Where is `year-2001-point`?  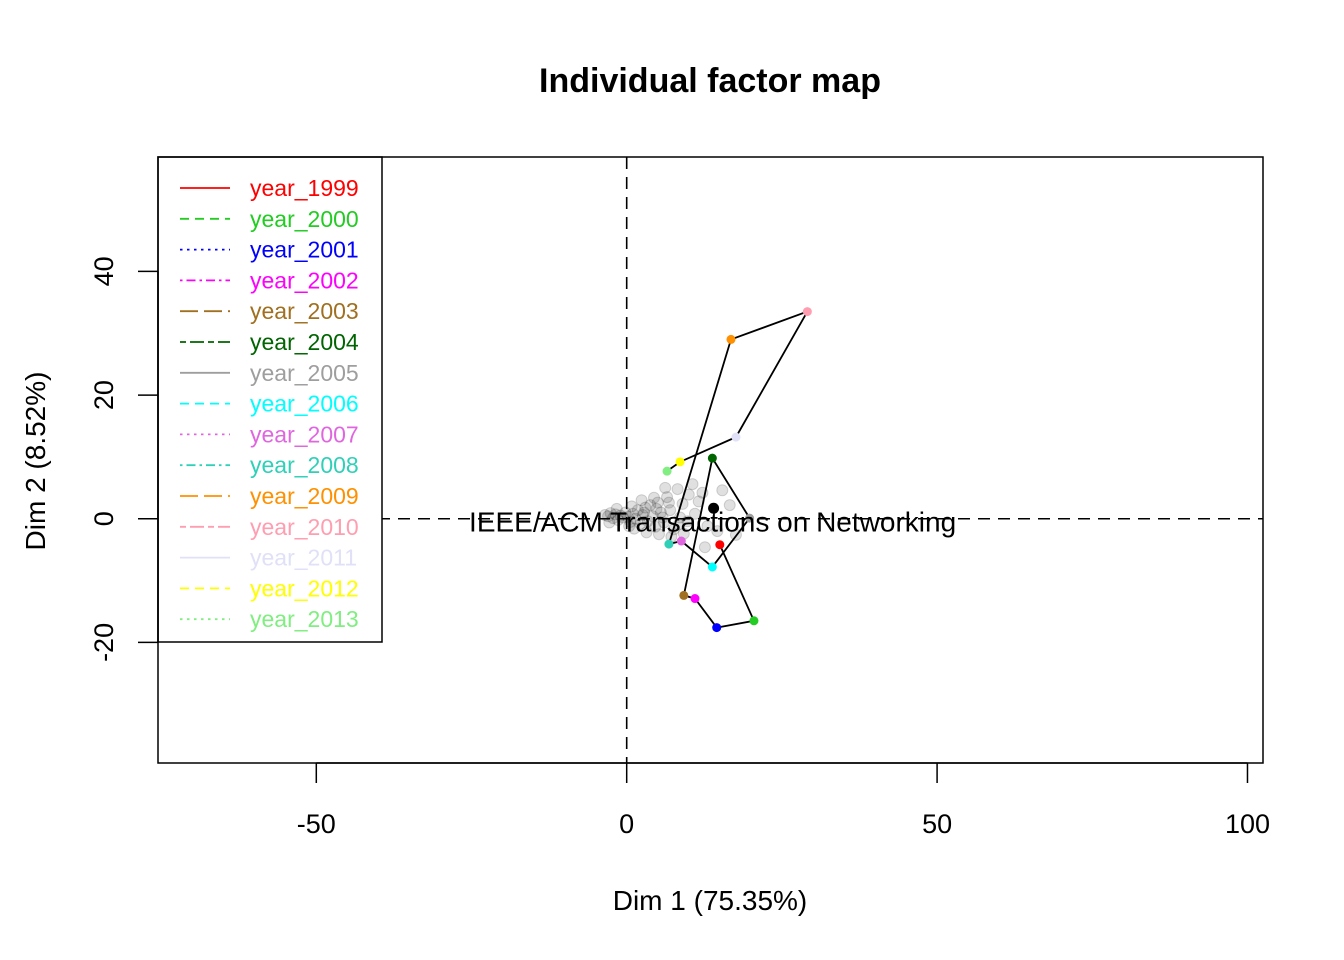
year-2001-point is located at coordinates (717, 628).